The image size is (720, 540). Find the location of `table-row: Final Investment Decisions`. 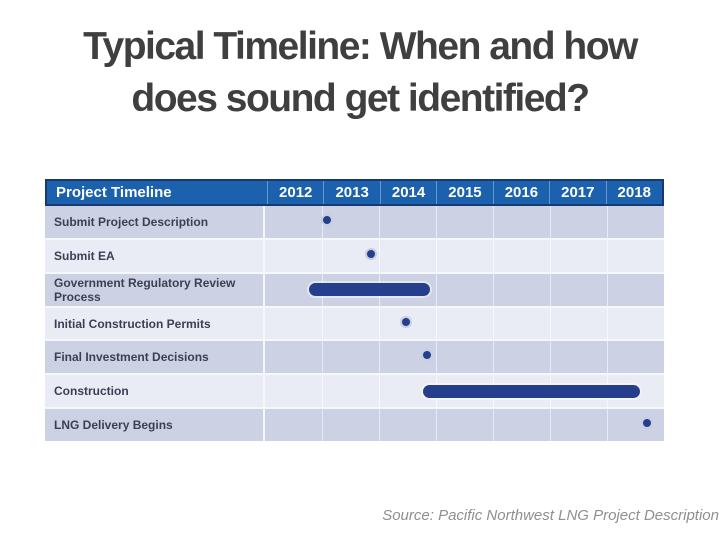

table-row: Final Investment Decisions is located at coordinates (354, 356).